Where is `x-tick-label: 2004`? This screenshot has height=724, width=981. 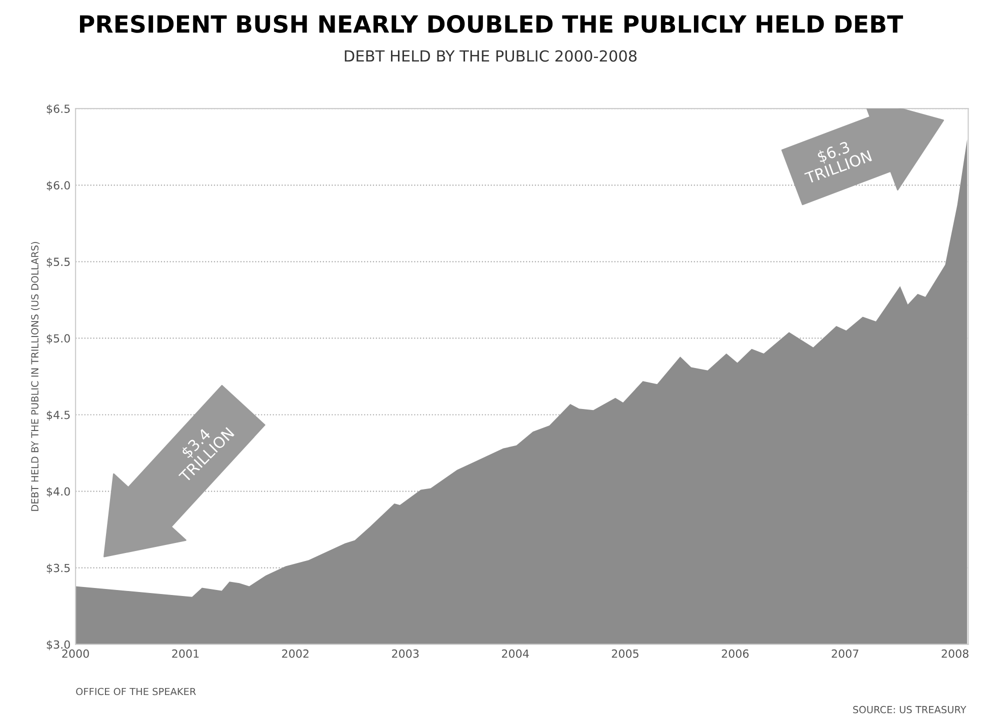 x-tick-label: 2004 is located at coordinates (515, 653).